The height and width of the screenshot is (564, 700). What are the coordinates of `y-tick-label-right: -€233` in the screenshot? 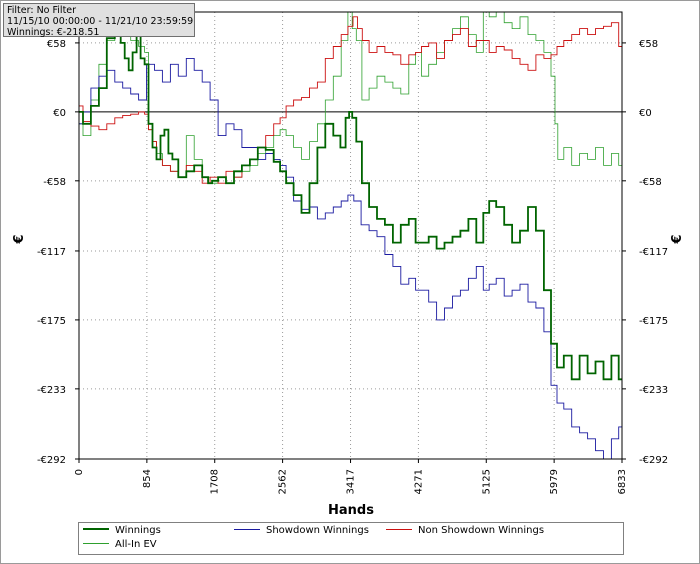 It's located at (653, 390).